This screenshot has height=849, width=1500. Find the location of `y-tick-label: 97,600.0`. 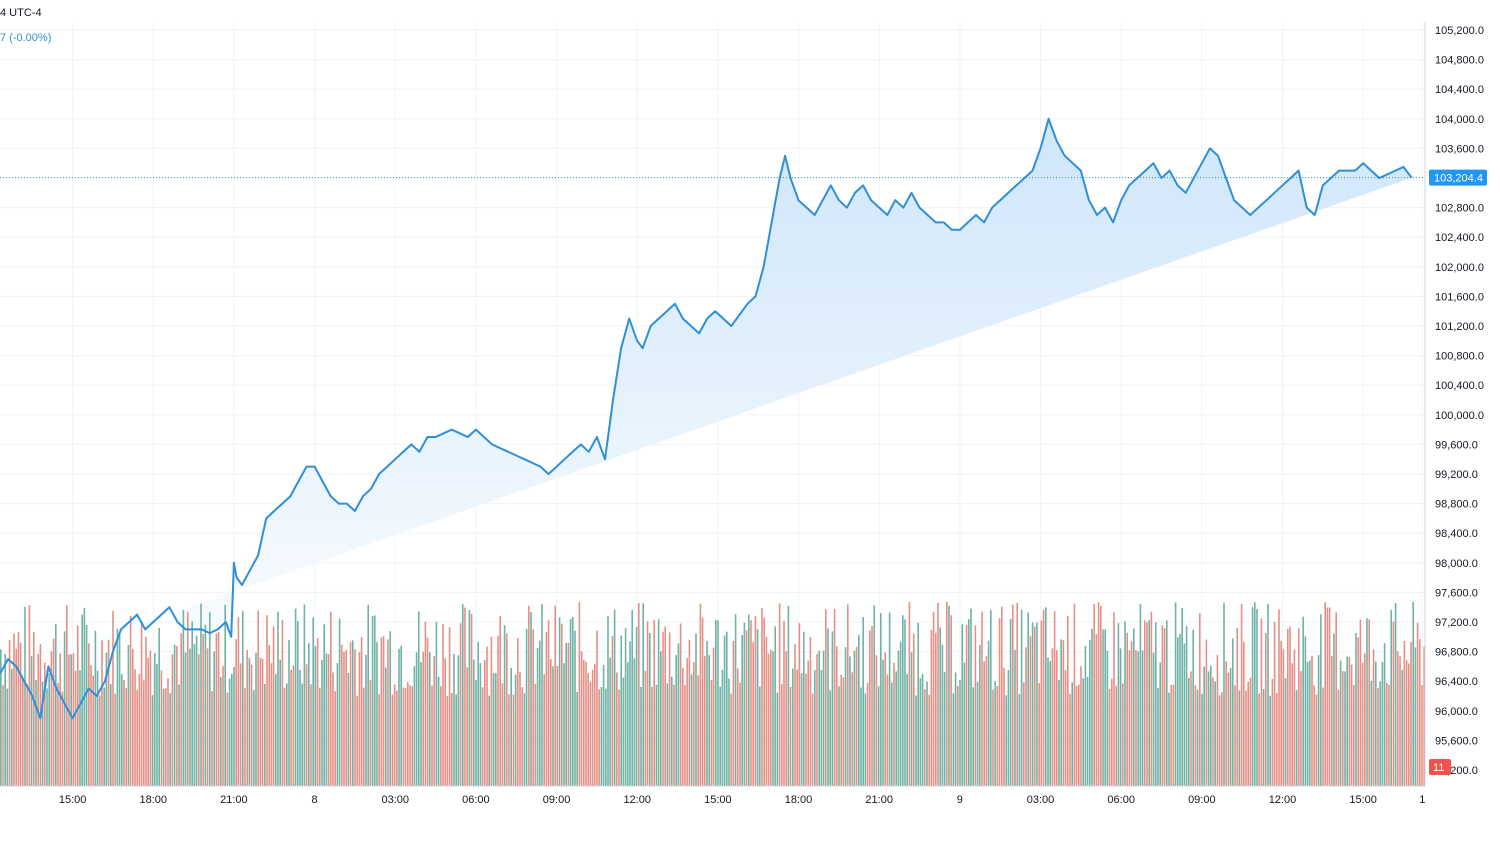

y-tick-label: 97,600.0 is located at coordinates (1456, 593).